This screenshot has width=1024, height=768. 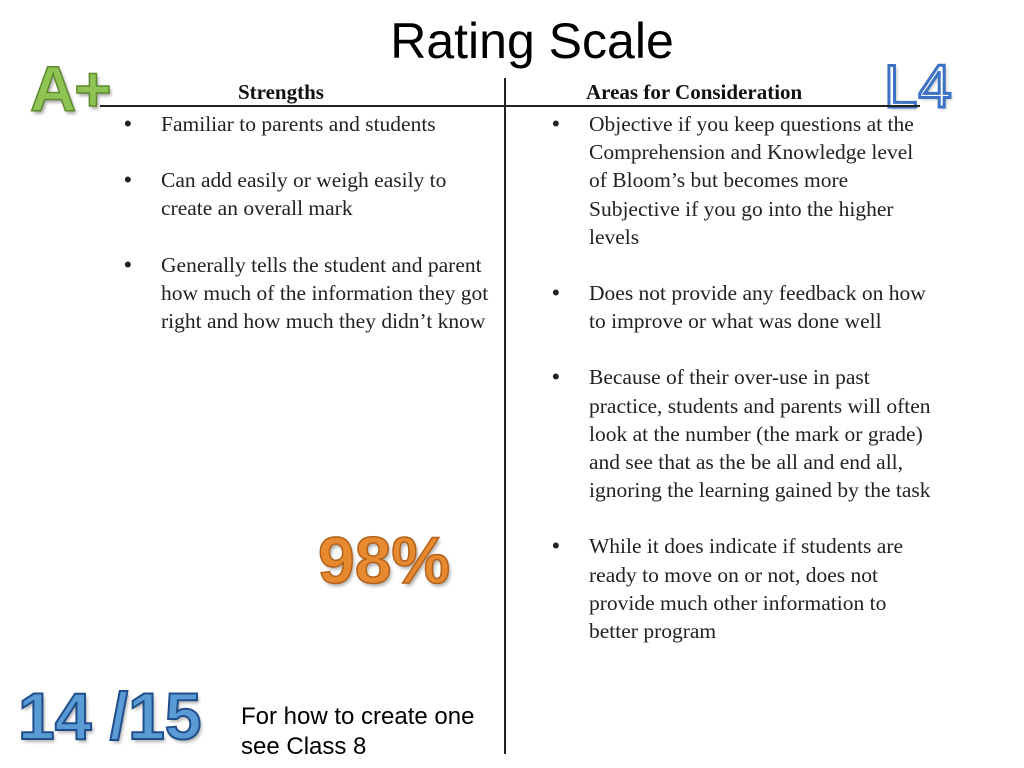 I want to click on header-rule, so click(x=510, y=106).